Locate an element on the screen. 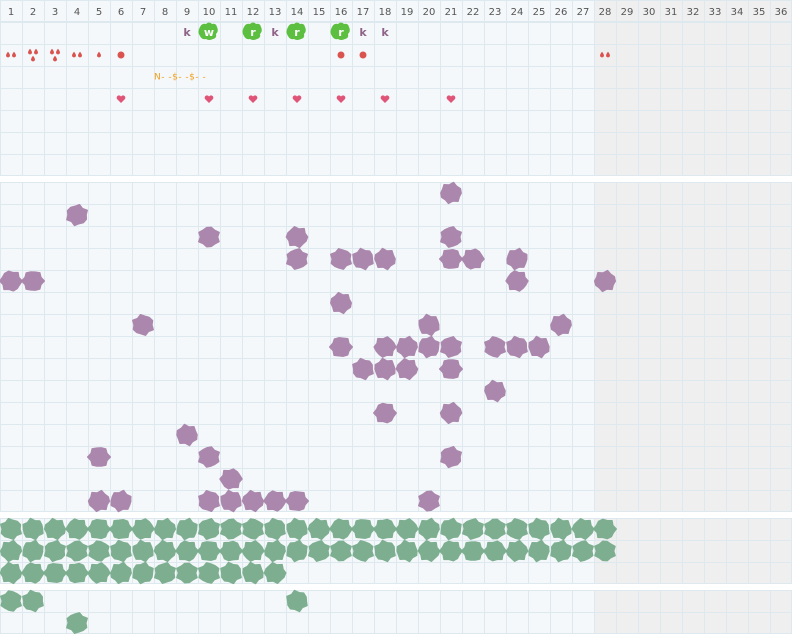 This screenshot has width=792, height=635. badge-letter: r is located at coordinates (341, 32).